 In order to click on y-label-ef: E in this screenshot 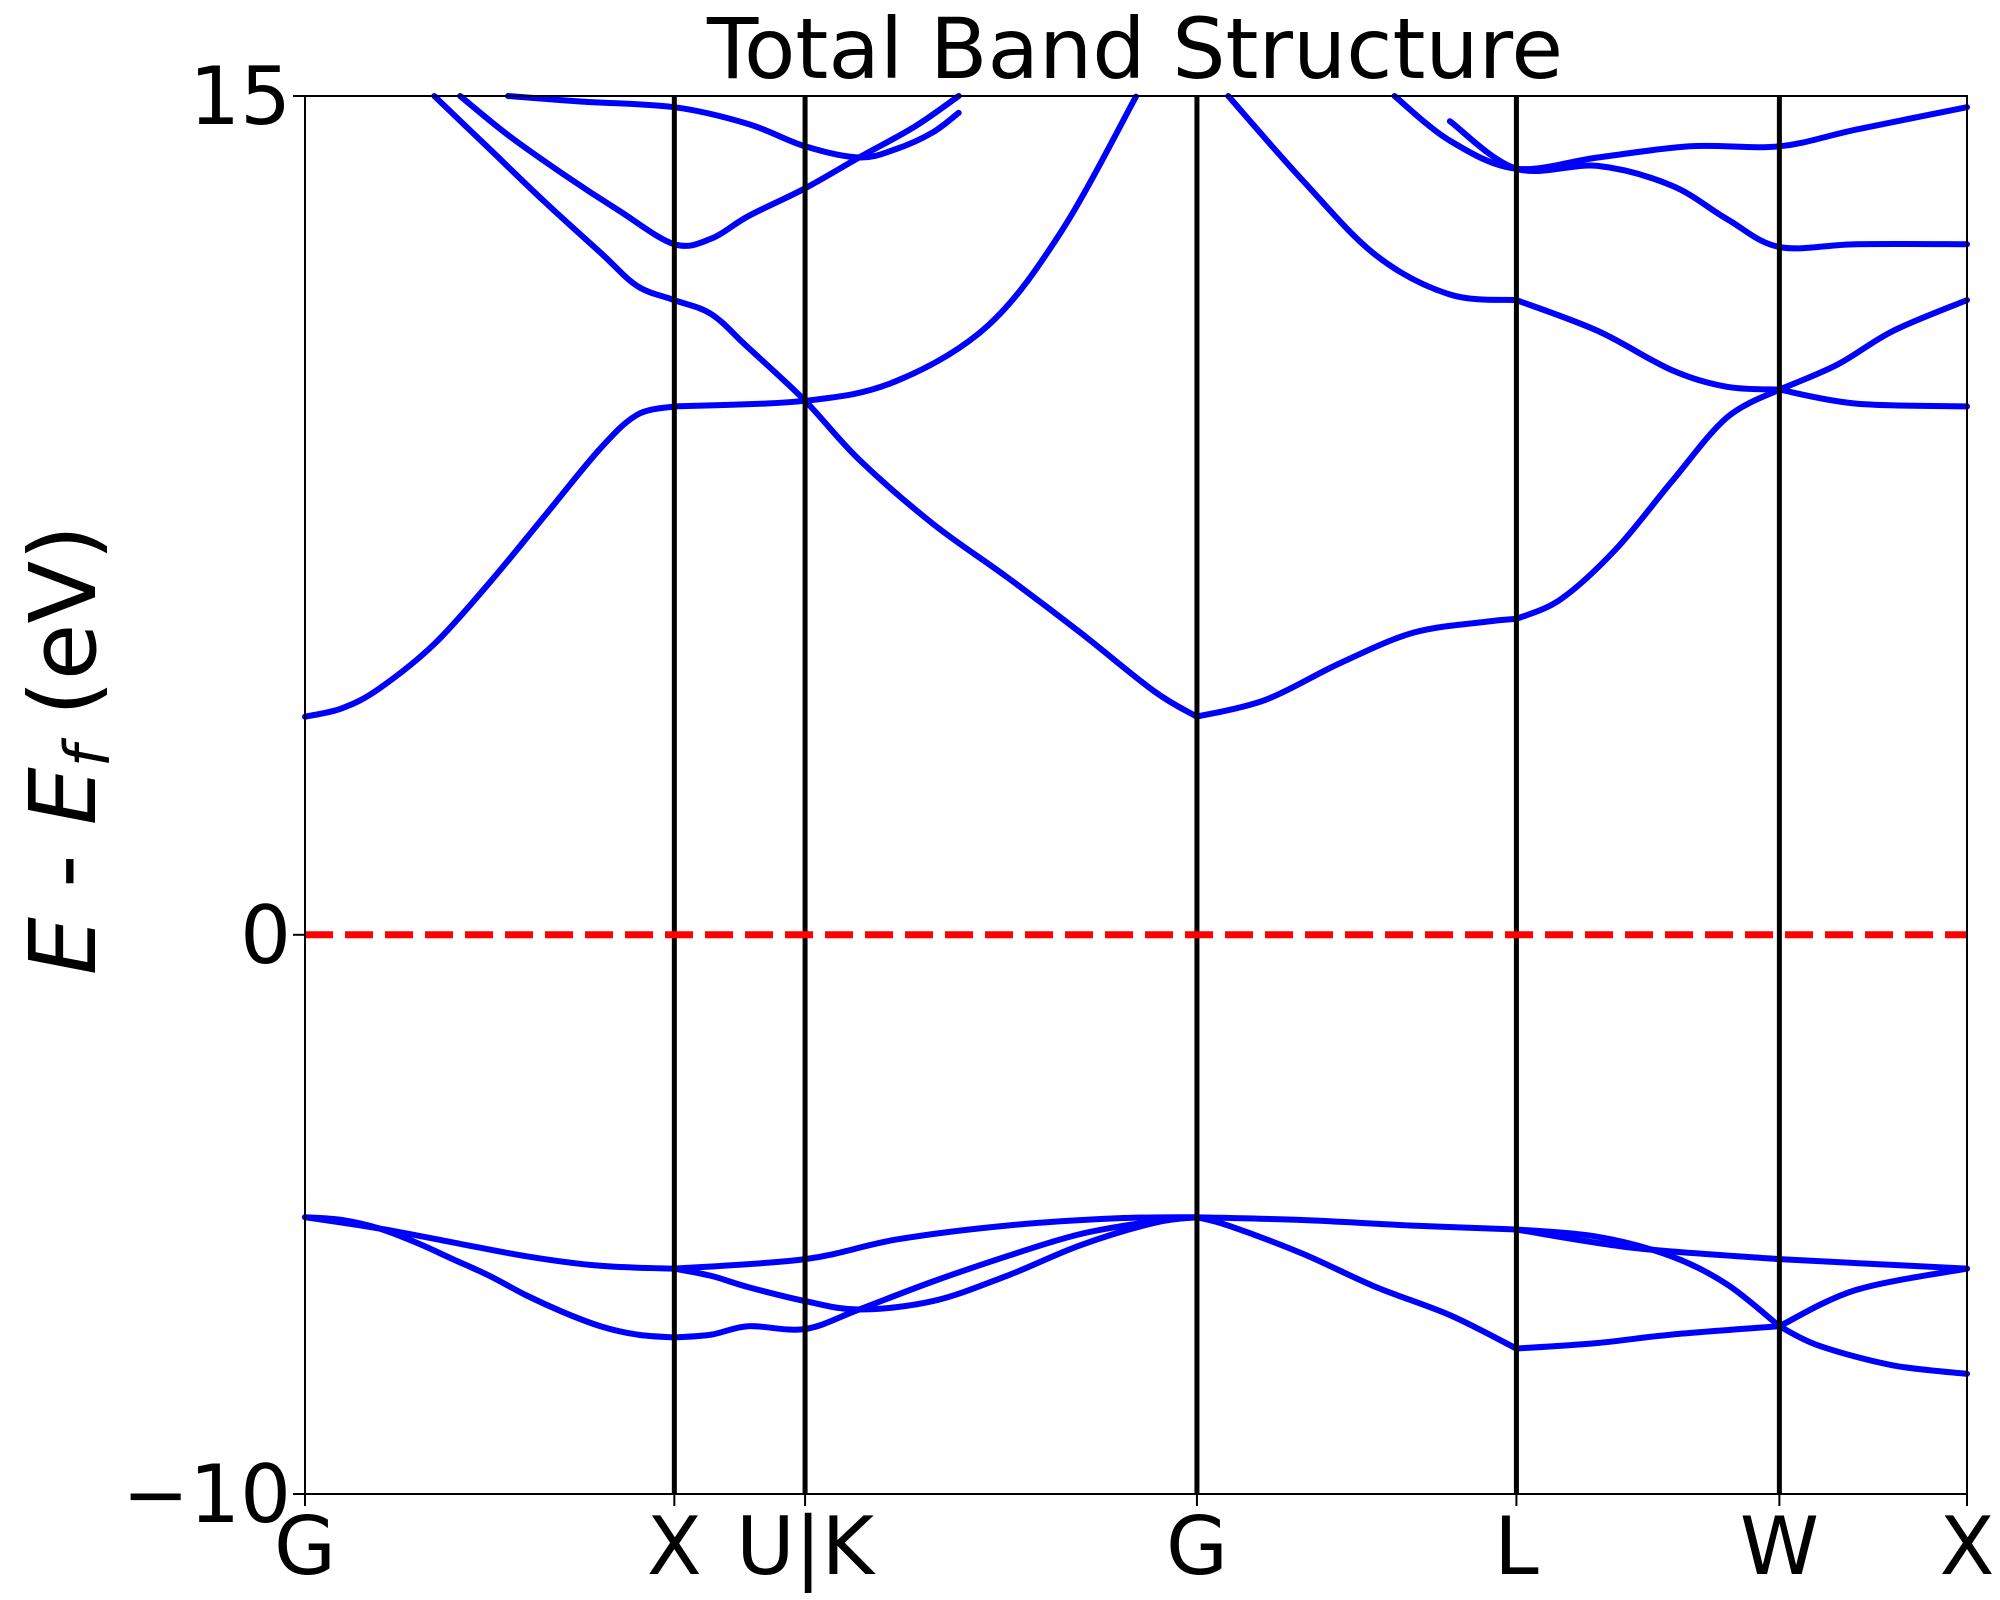, I will do `click(63, 796)`.